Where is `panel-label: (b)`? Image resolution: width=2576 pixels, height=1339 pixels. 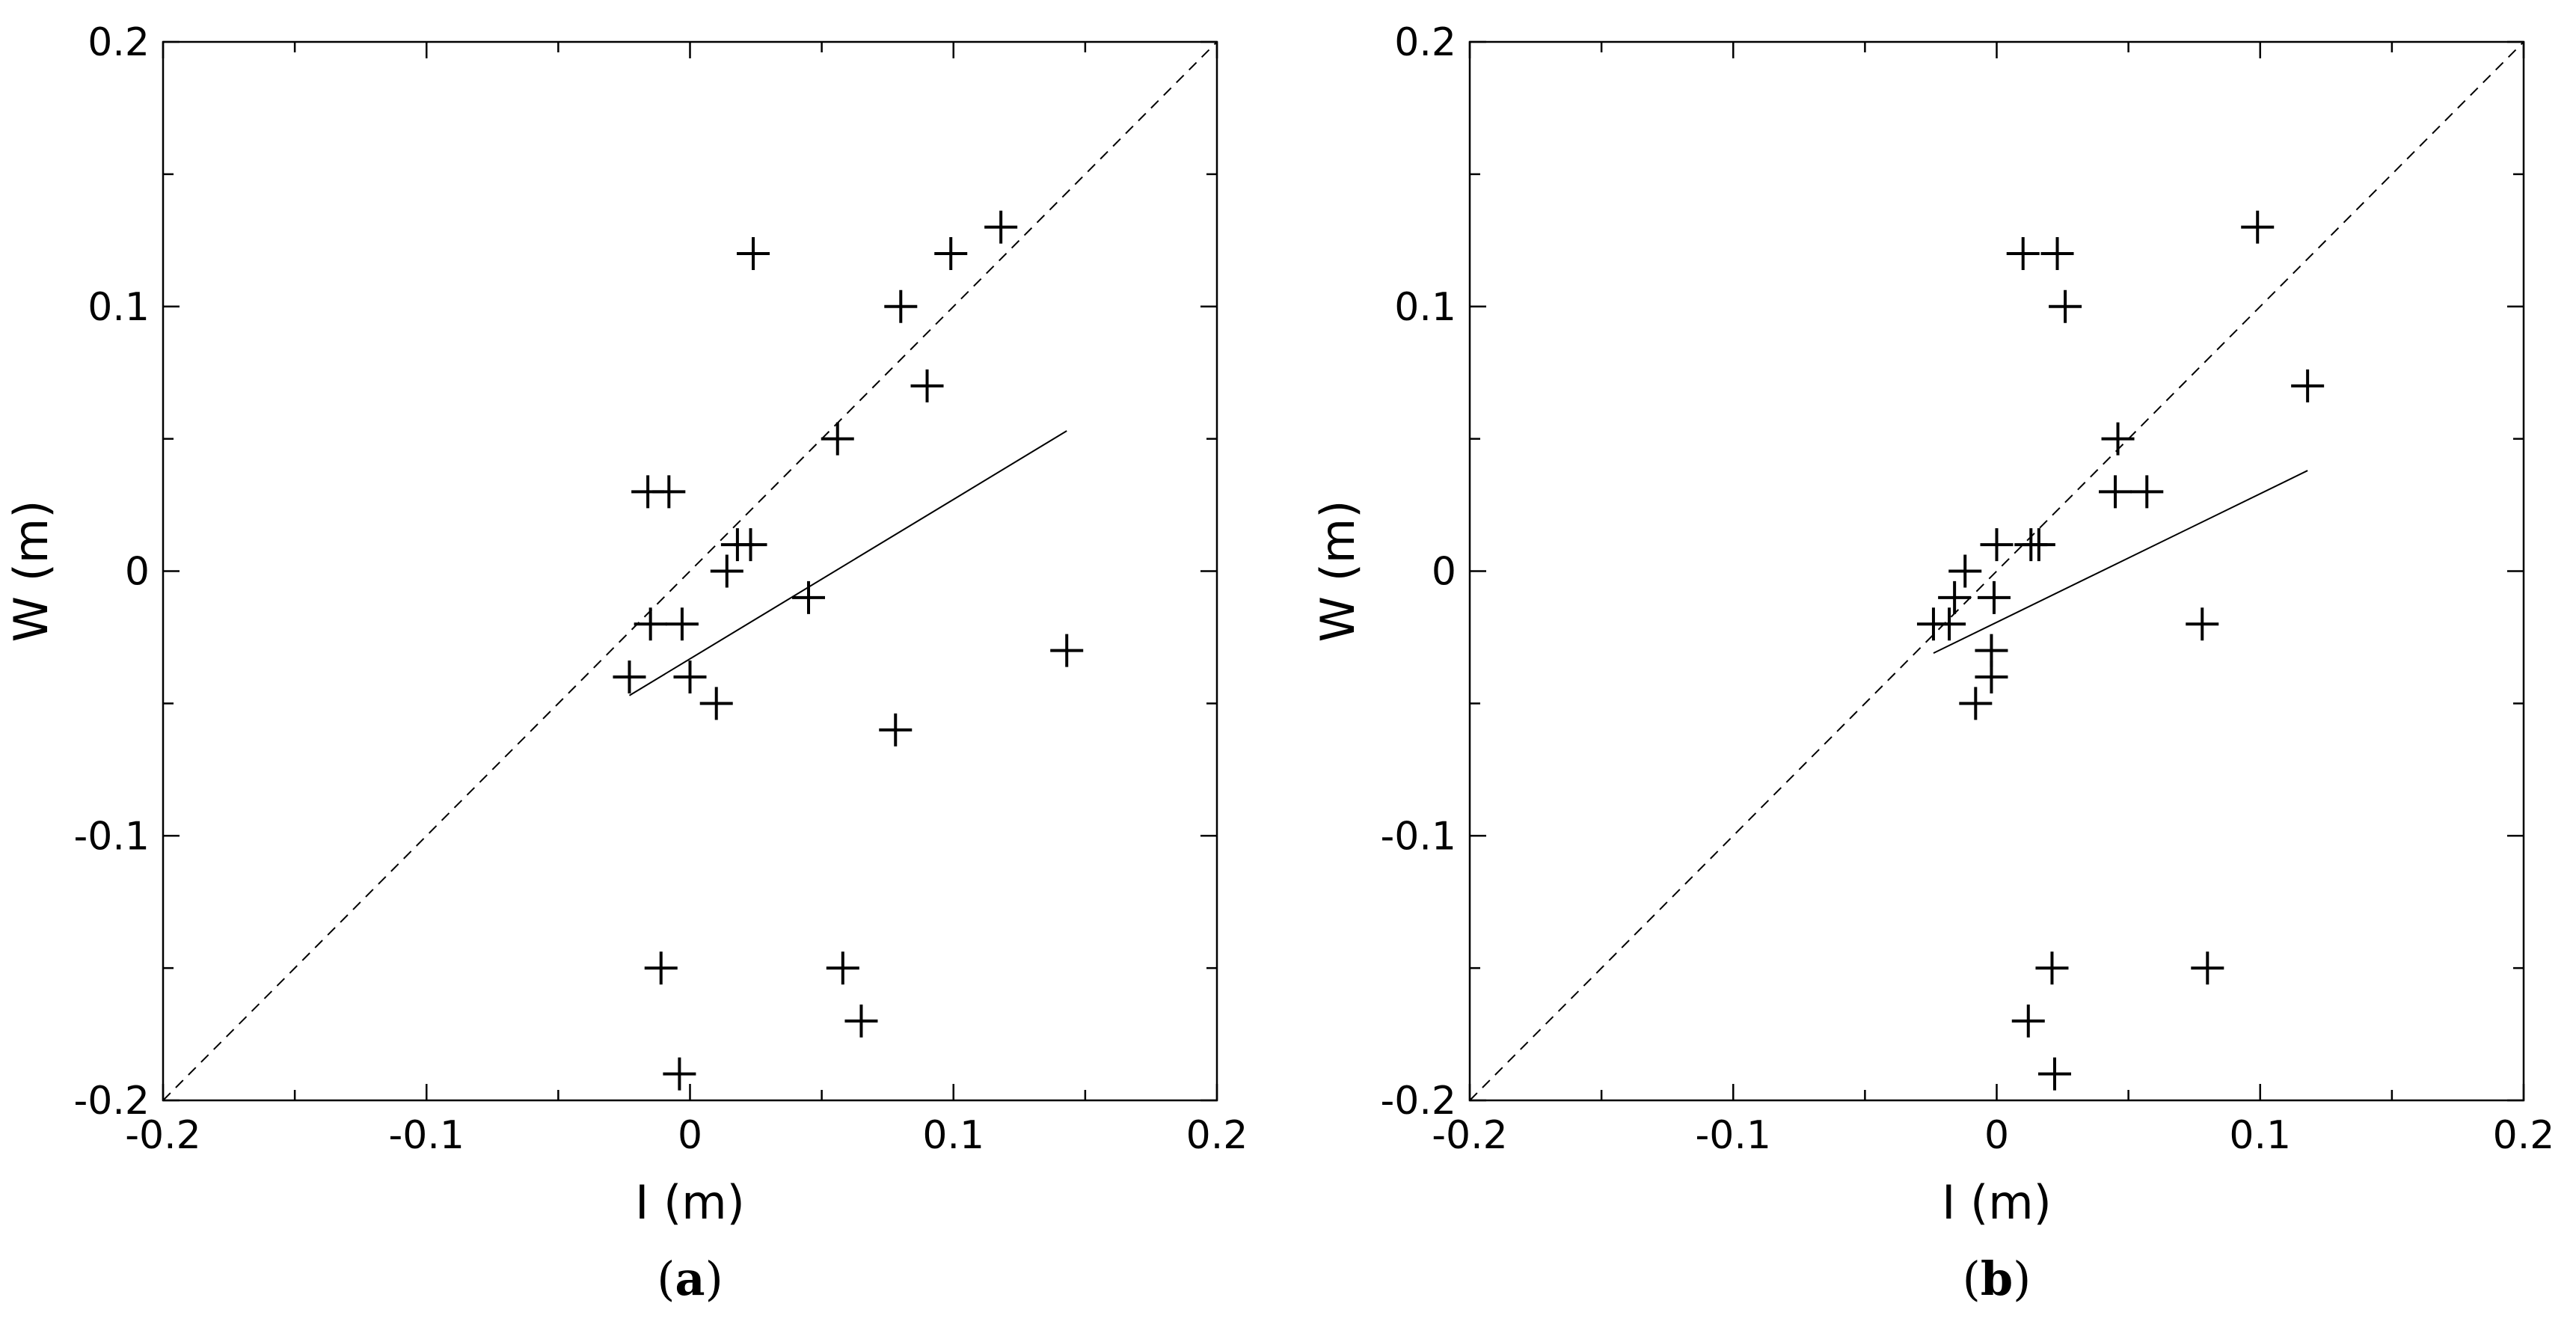 panel-label: (b) is located at coordinates (1997, 1278).